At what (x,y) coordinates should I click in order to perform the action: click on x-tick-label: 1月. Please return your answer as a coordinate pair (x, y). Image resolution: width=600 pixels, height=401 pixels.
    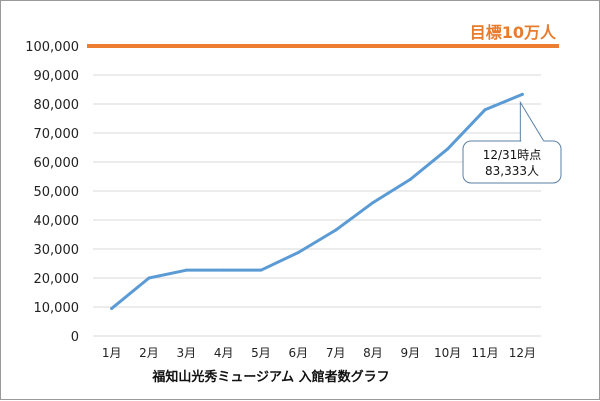
    Looking at the image, I should click on (112, 353).